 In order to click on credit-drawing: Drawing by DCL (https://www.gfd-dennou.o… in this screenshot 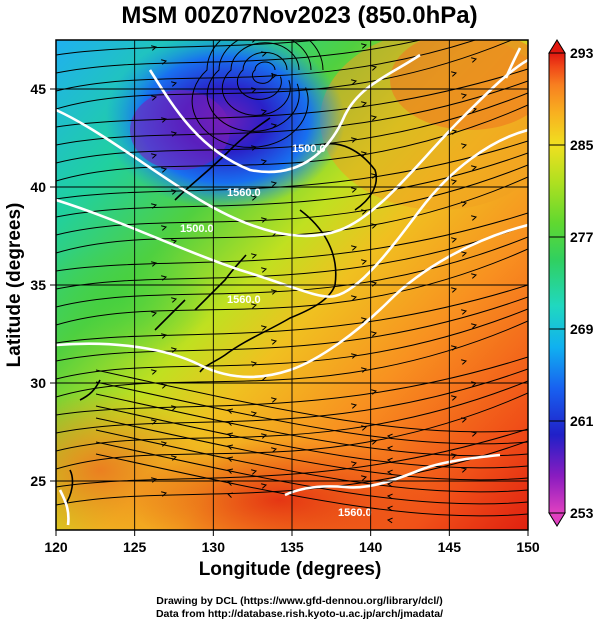, I will do `click(299, 601)`.